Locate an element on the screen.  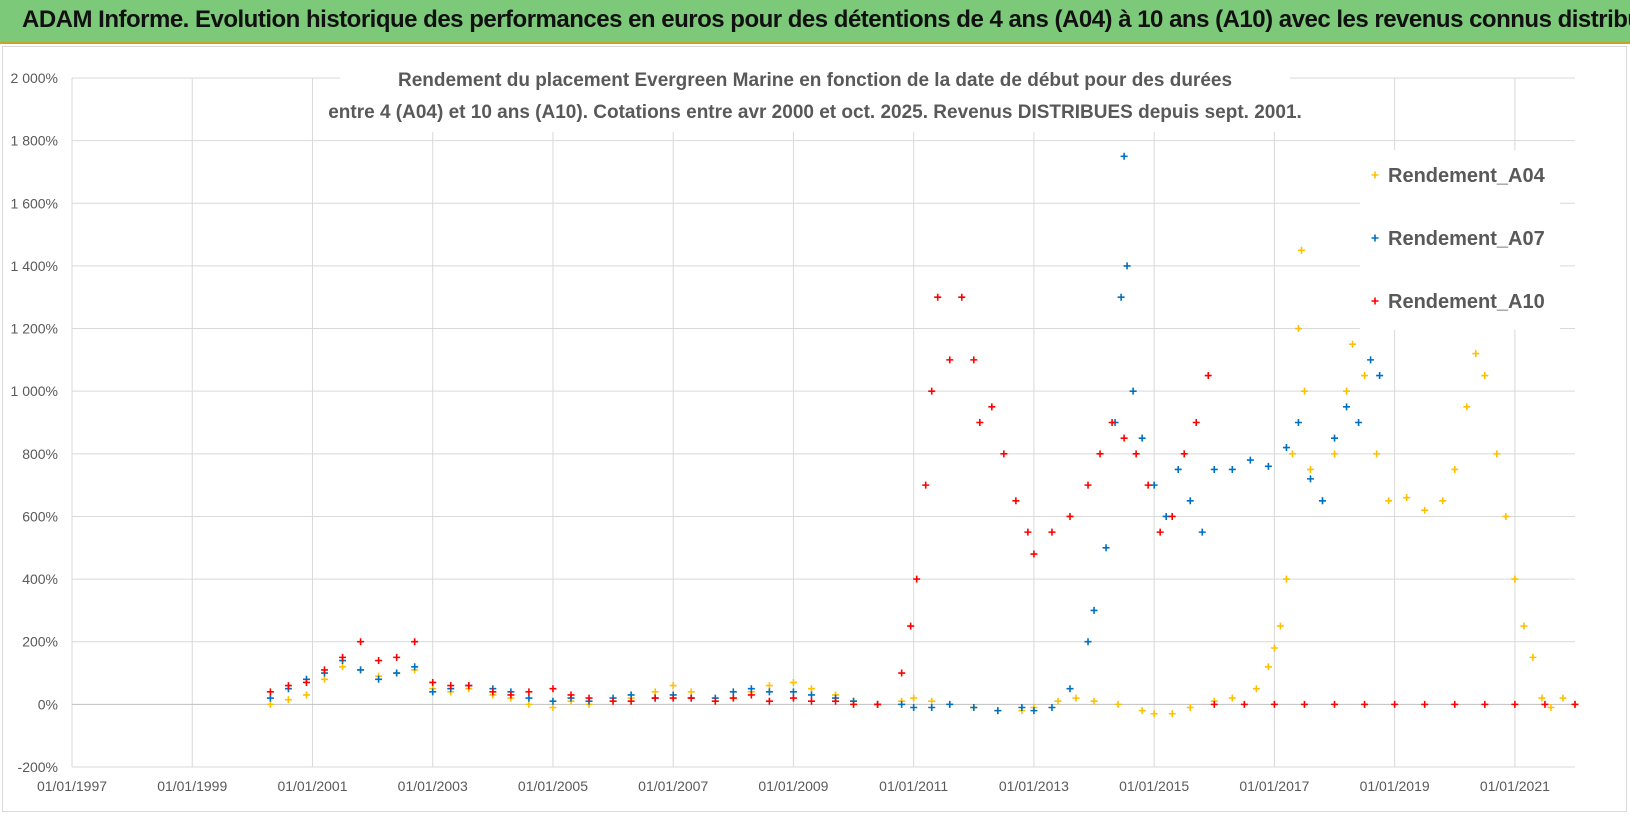
x-tick-label: 01/01/2019 is located at coordinates (1395, 786).